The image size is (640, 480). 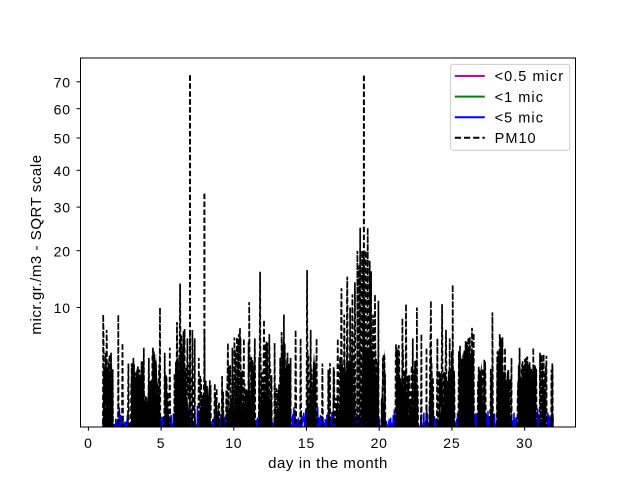 I want to click on svg-text: <0.5 micr, so click(x=529, y=77).